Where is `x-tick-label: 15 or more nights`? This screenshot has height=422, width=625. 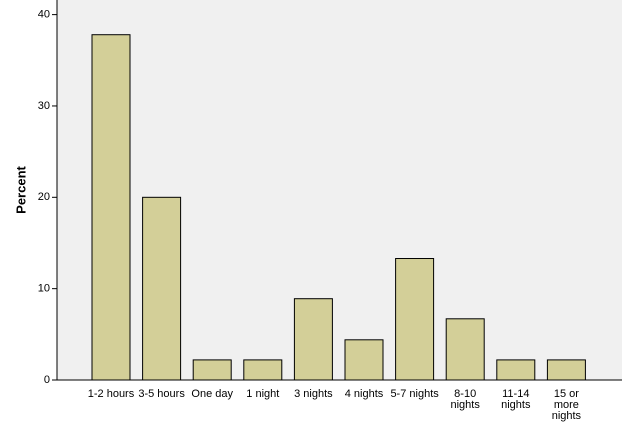
x-tick-label: 15 or more nights is located at coordinates (566, 405).